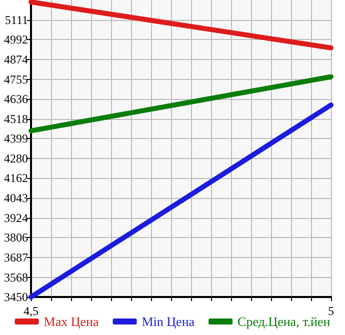 Image resolution: width=345 pixels, height=335 pixels. Describe the element at coordinates (16, 257) in the screenshot. I see `y-tick-label: 3687` at that location.